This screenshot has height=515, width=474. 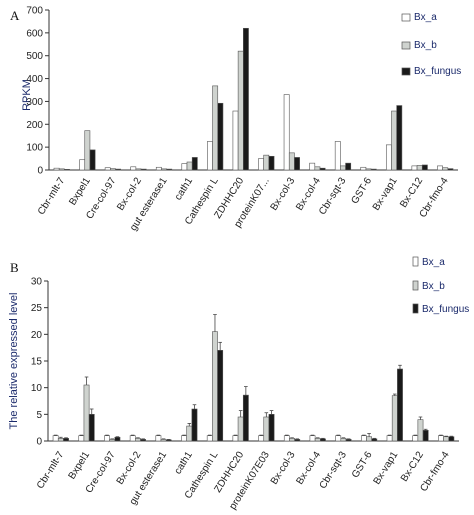 What do you see at coordinates (425, 45) in the screenshot?
I see `legend-label: Bx_b` at bounding box center [425, 45].